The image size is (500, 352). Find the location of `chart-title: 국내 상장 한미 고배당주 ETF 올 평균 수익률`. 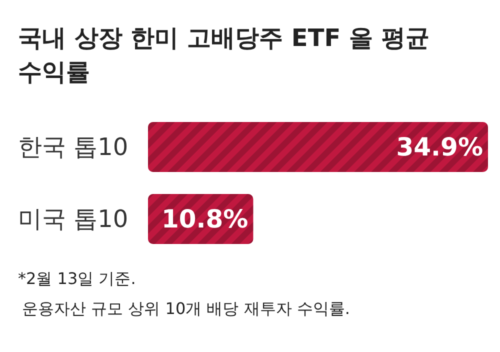

chart-title: 국내 상장 한미 고배당주 ETF 올 평균 수익률 is located at coordinates (224, 55).